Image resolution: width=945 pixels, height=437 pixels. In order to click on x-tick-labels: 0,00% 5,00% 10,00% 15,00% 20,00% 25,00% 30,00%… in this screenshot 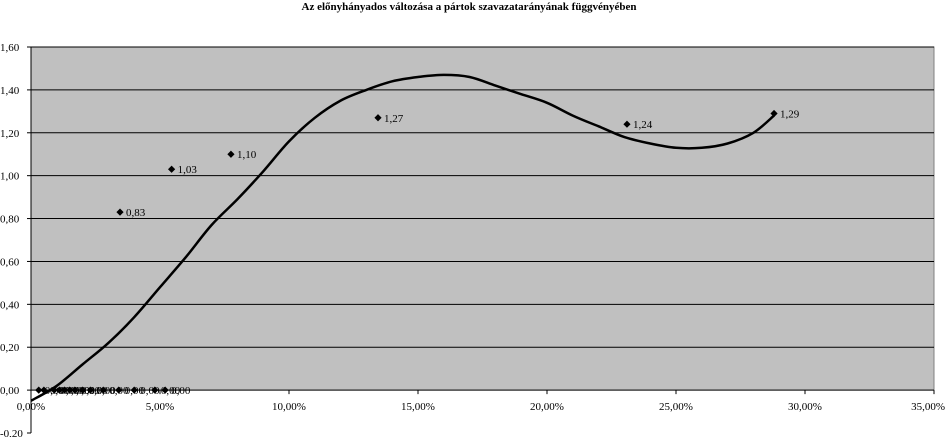, I will do `click(481, 407)`.